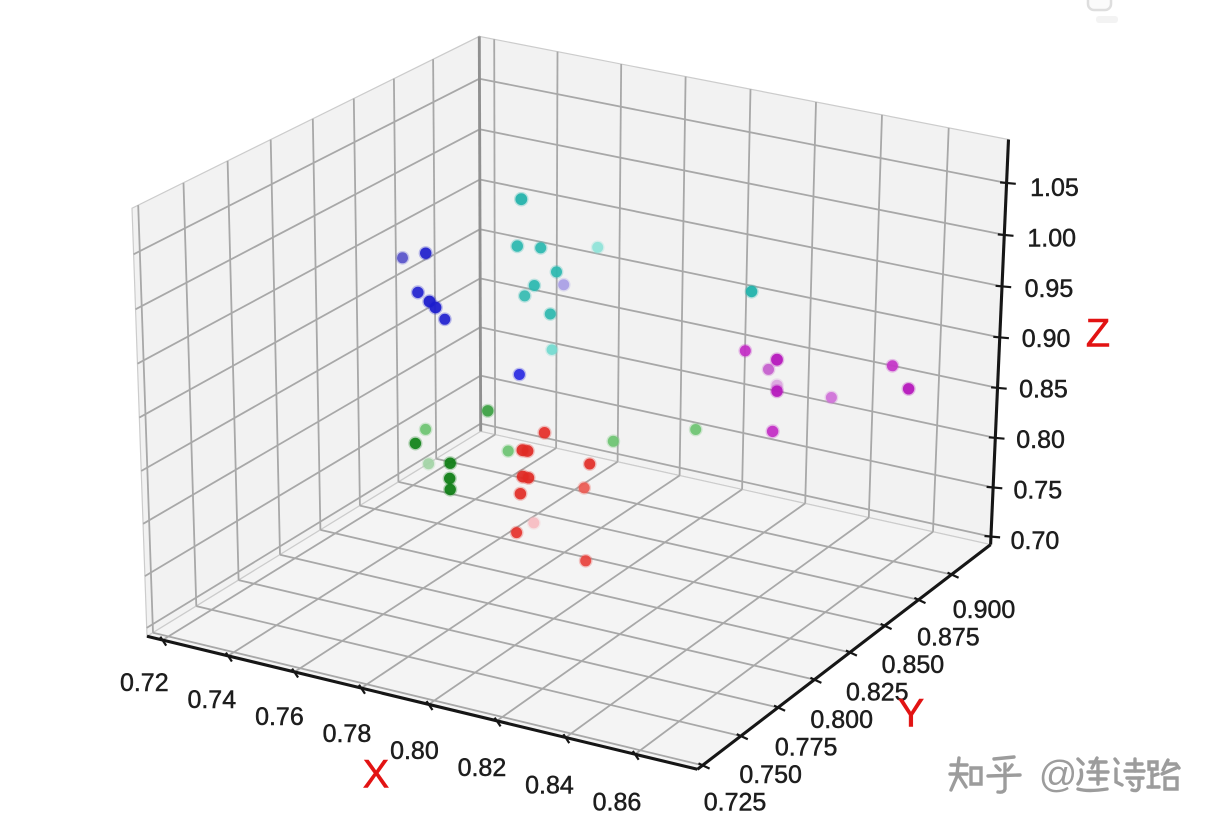 This screenshot has height=826, width=1206. I want to click on svg-text: 0.750, so click(770, 775).